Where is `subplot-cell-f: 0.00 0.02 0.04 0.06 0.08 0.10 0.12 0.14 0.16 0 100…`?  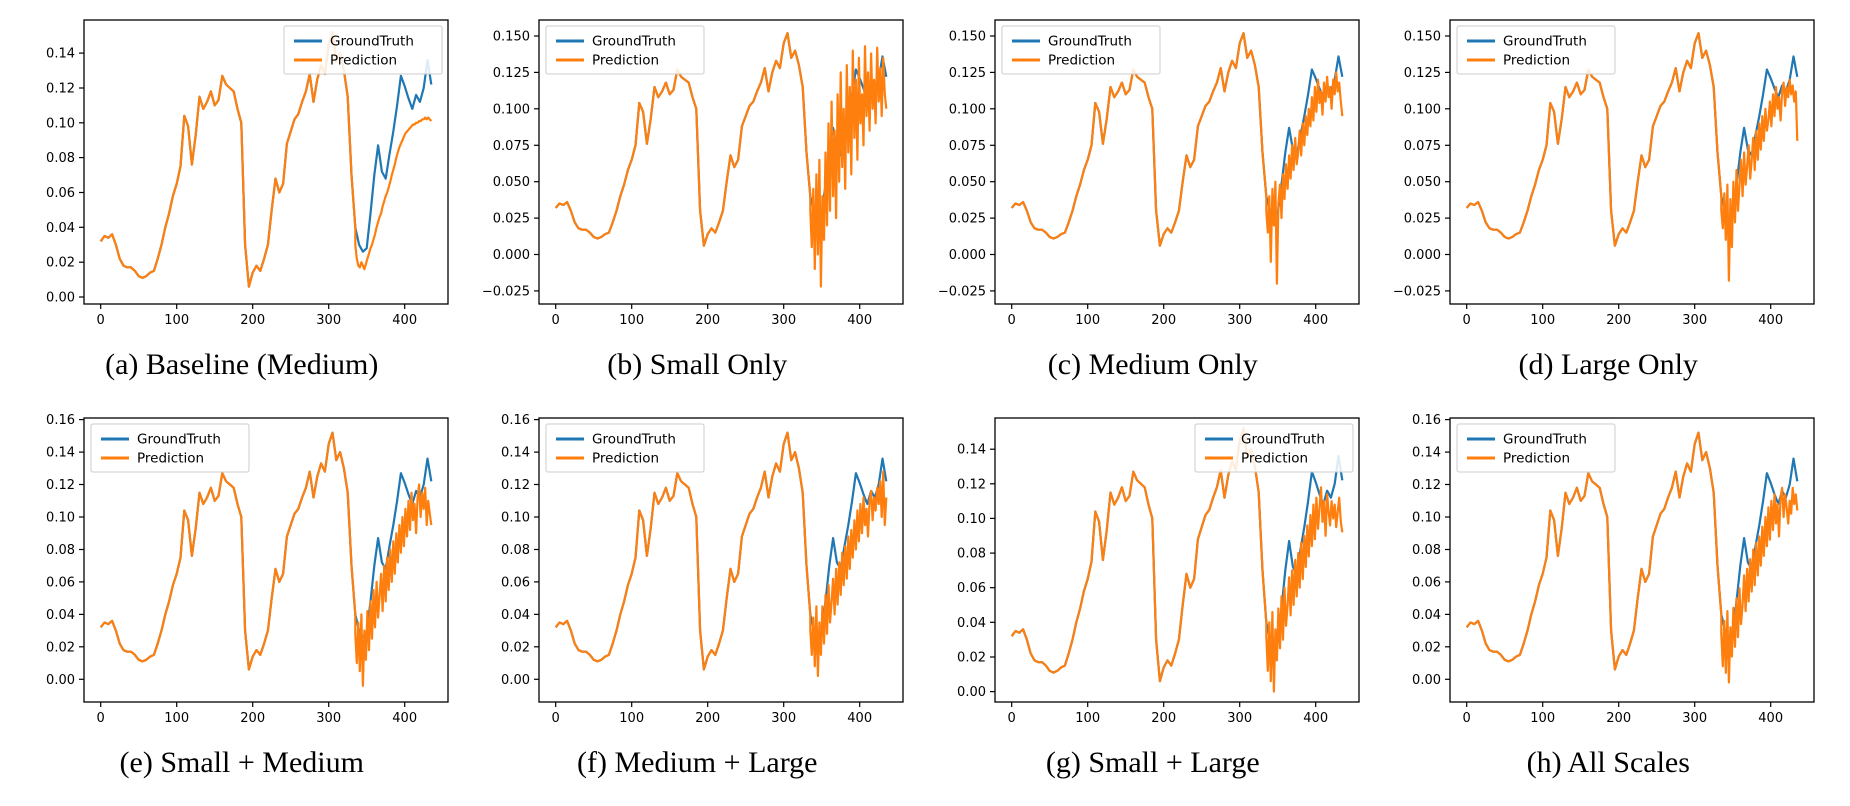 subplot-cell-f: 0.00 0.02 0.04 0.06 0.08 0.10 0.12 0.14 0.16 0 100… is located at coordinates (698, 604).